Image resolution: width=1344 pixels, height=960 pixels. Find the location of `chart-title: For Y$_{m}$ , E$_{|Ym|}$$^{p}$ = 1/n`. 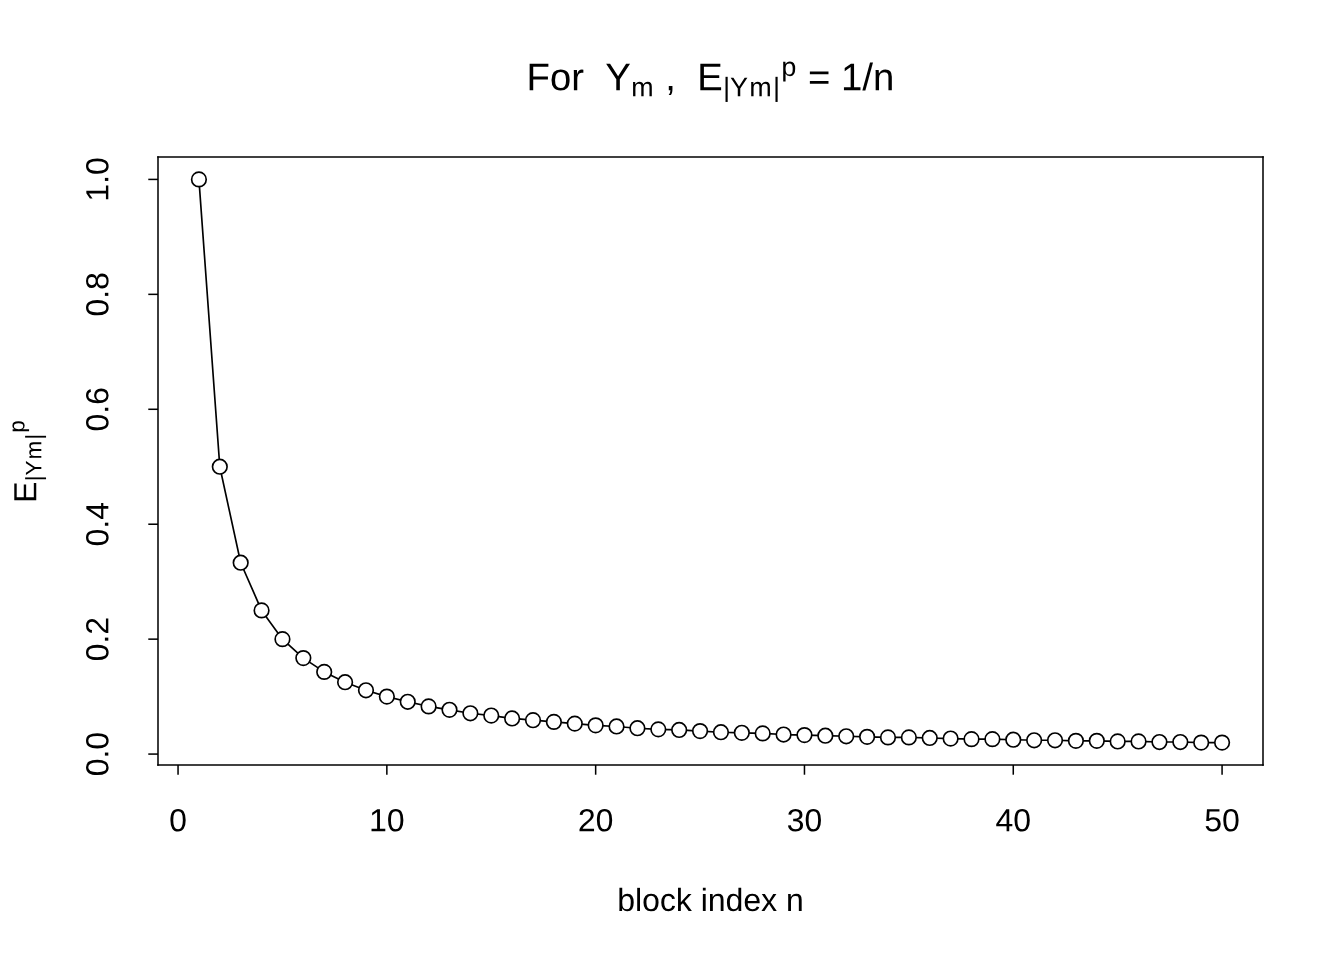

chart-title: For Y$_{m}$ , E$_{|Ym|}$$^{p}$ = 1/n is located at coordinates (710, 81).